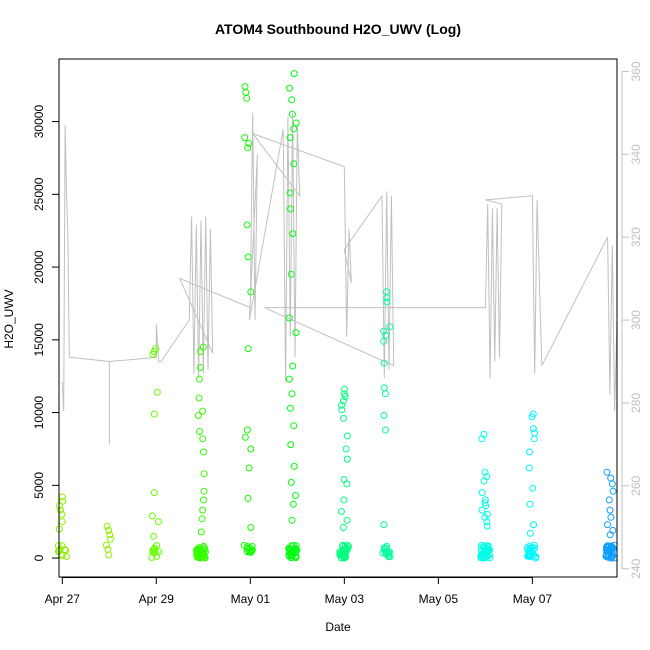  I want to click on y-axis-label: H2O_UWV, so click(9, 318).